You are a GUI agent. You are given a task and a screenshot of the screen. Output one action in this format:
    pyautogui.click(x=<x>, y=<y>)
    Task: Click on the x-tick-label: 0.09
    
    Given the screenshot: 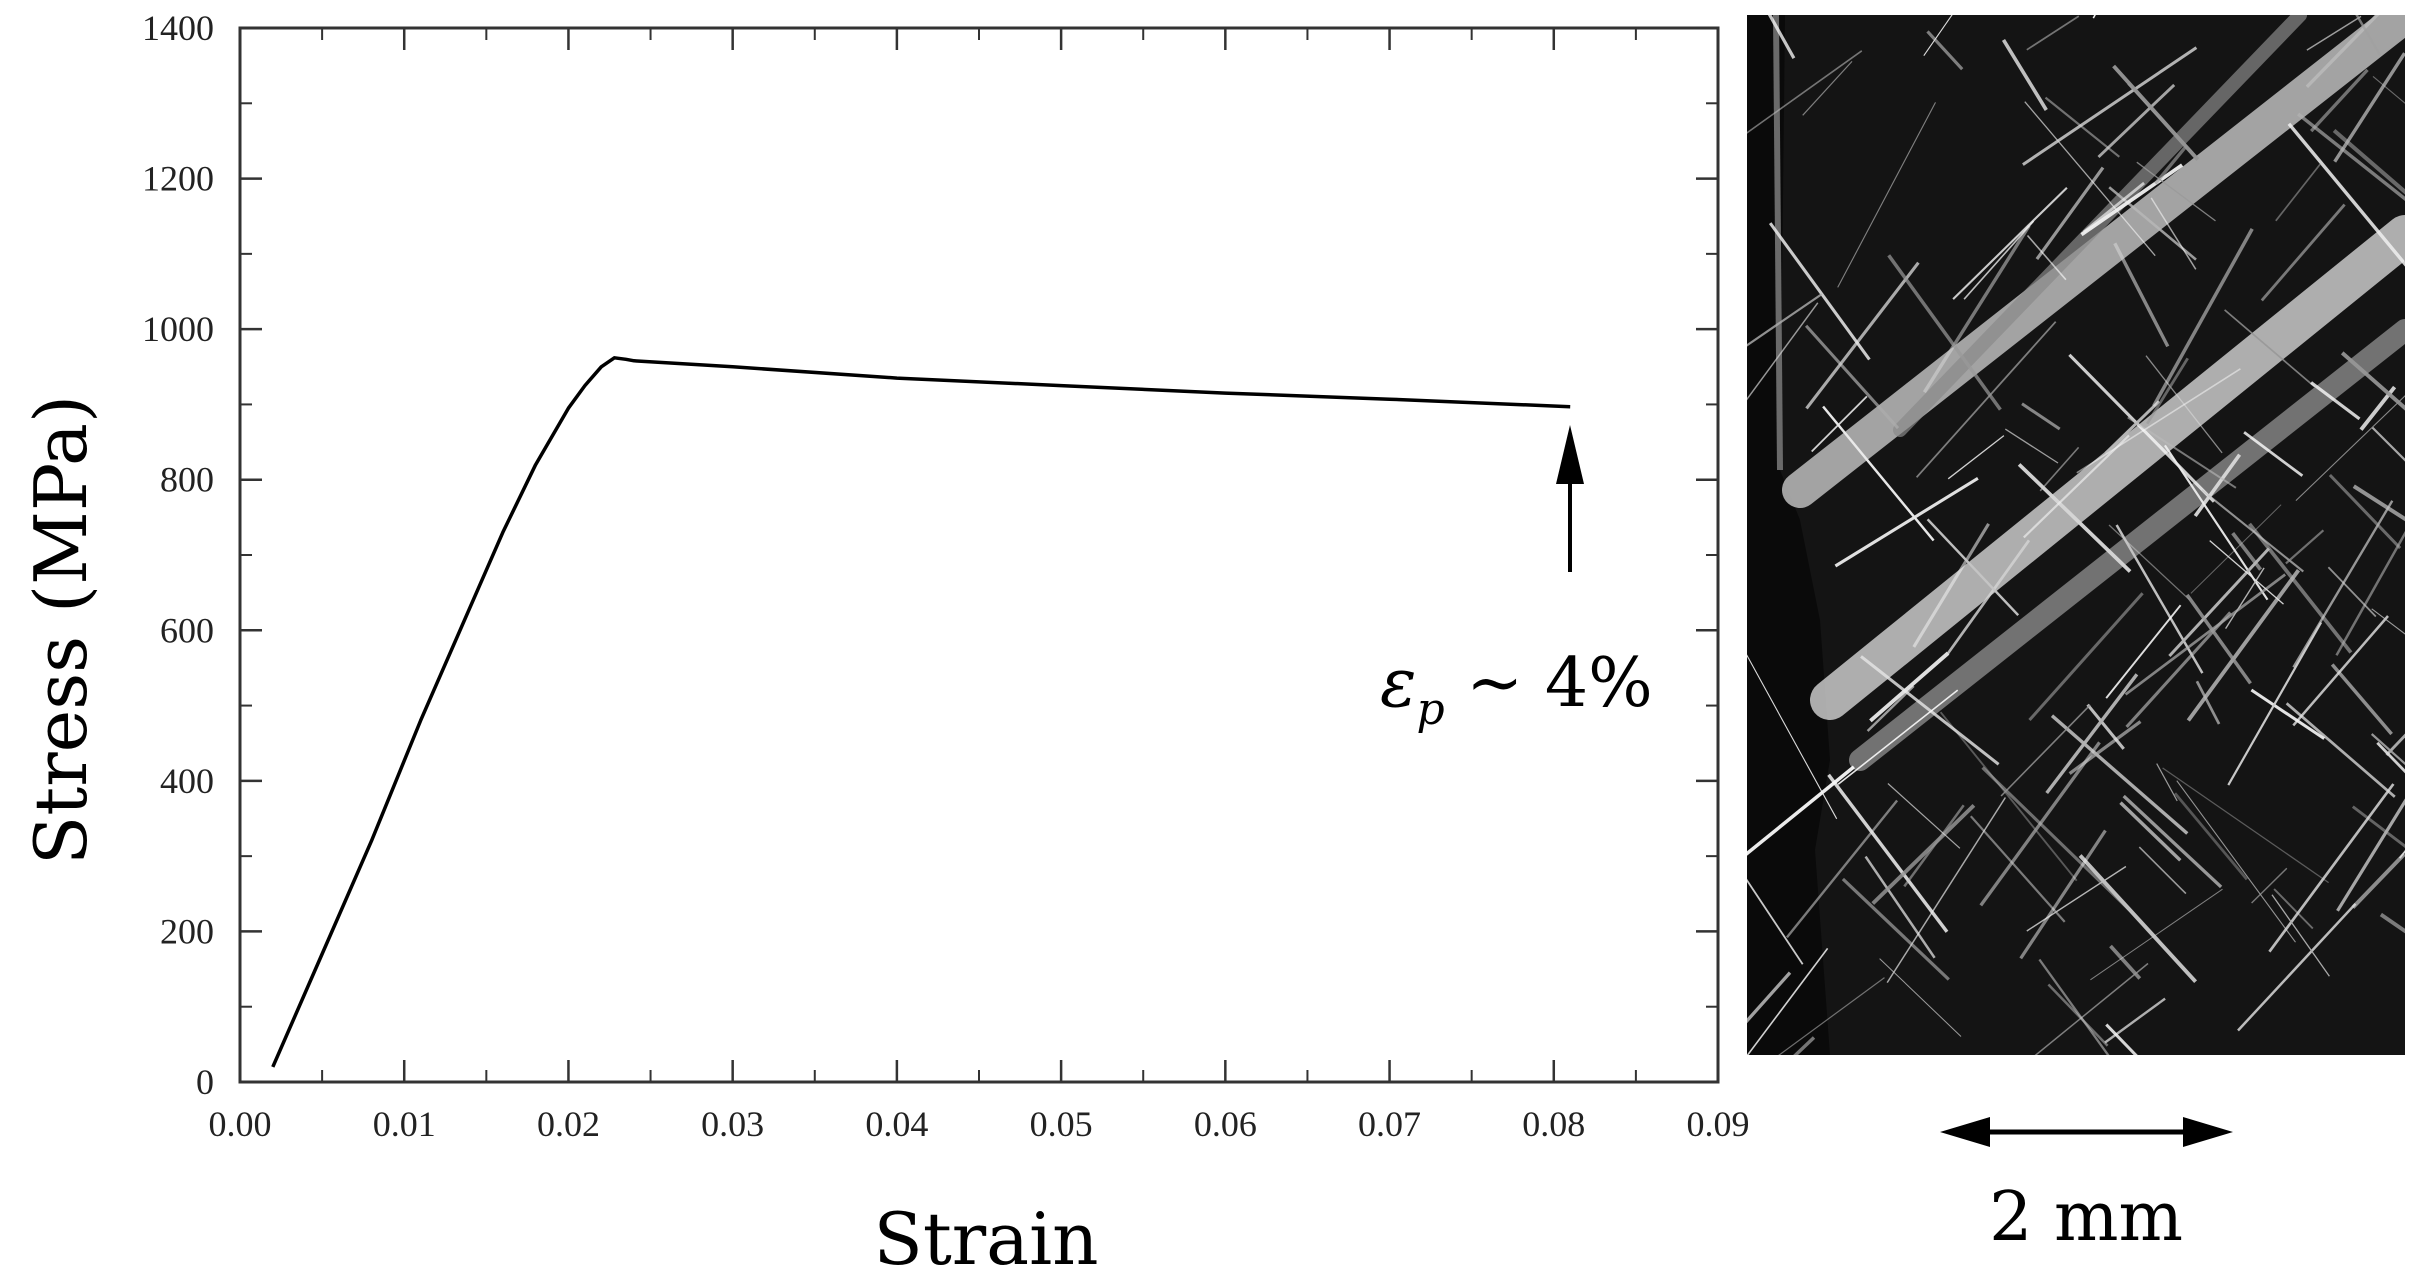 What is the action you would take?
    pyautogui.click(x=1718, y=1124)
    